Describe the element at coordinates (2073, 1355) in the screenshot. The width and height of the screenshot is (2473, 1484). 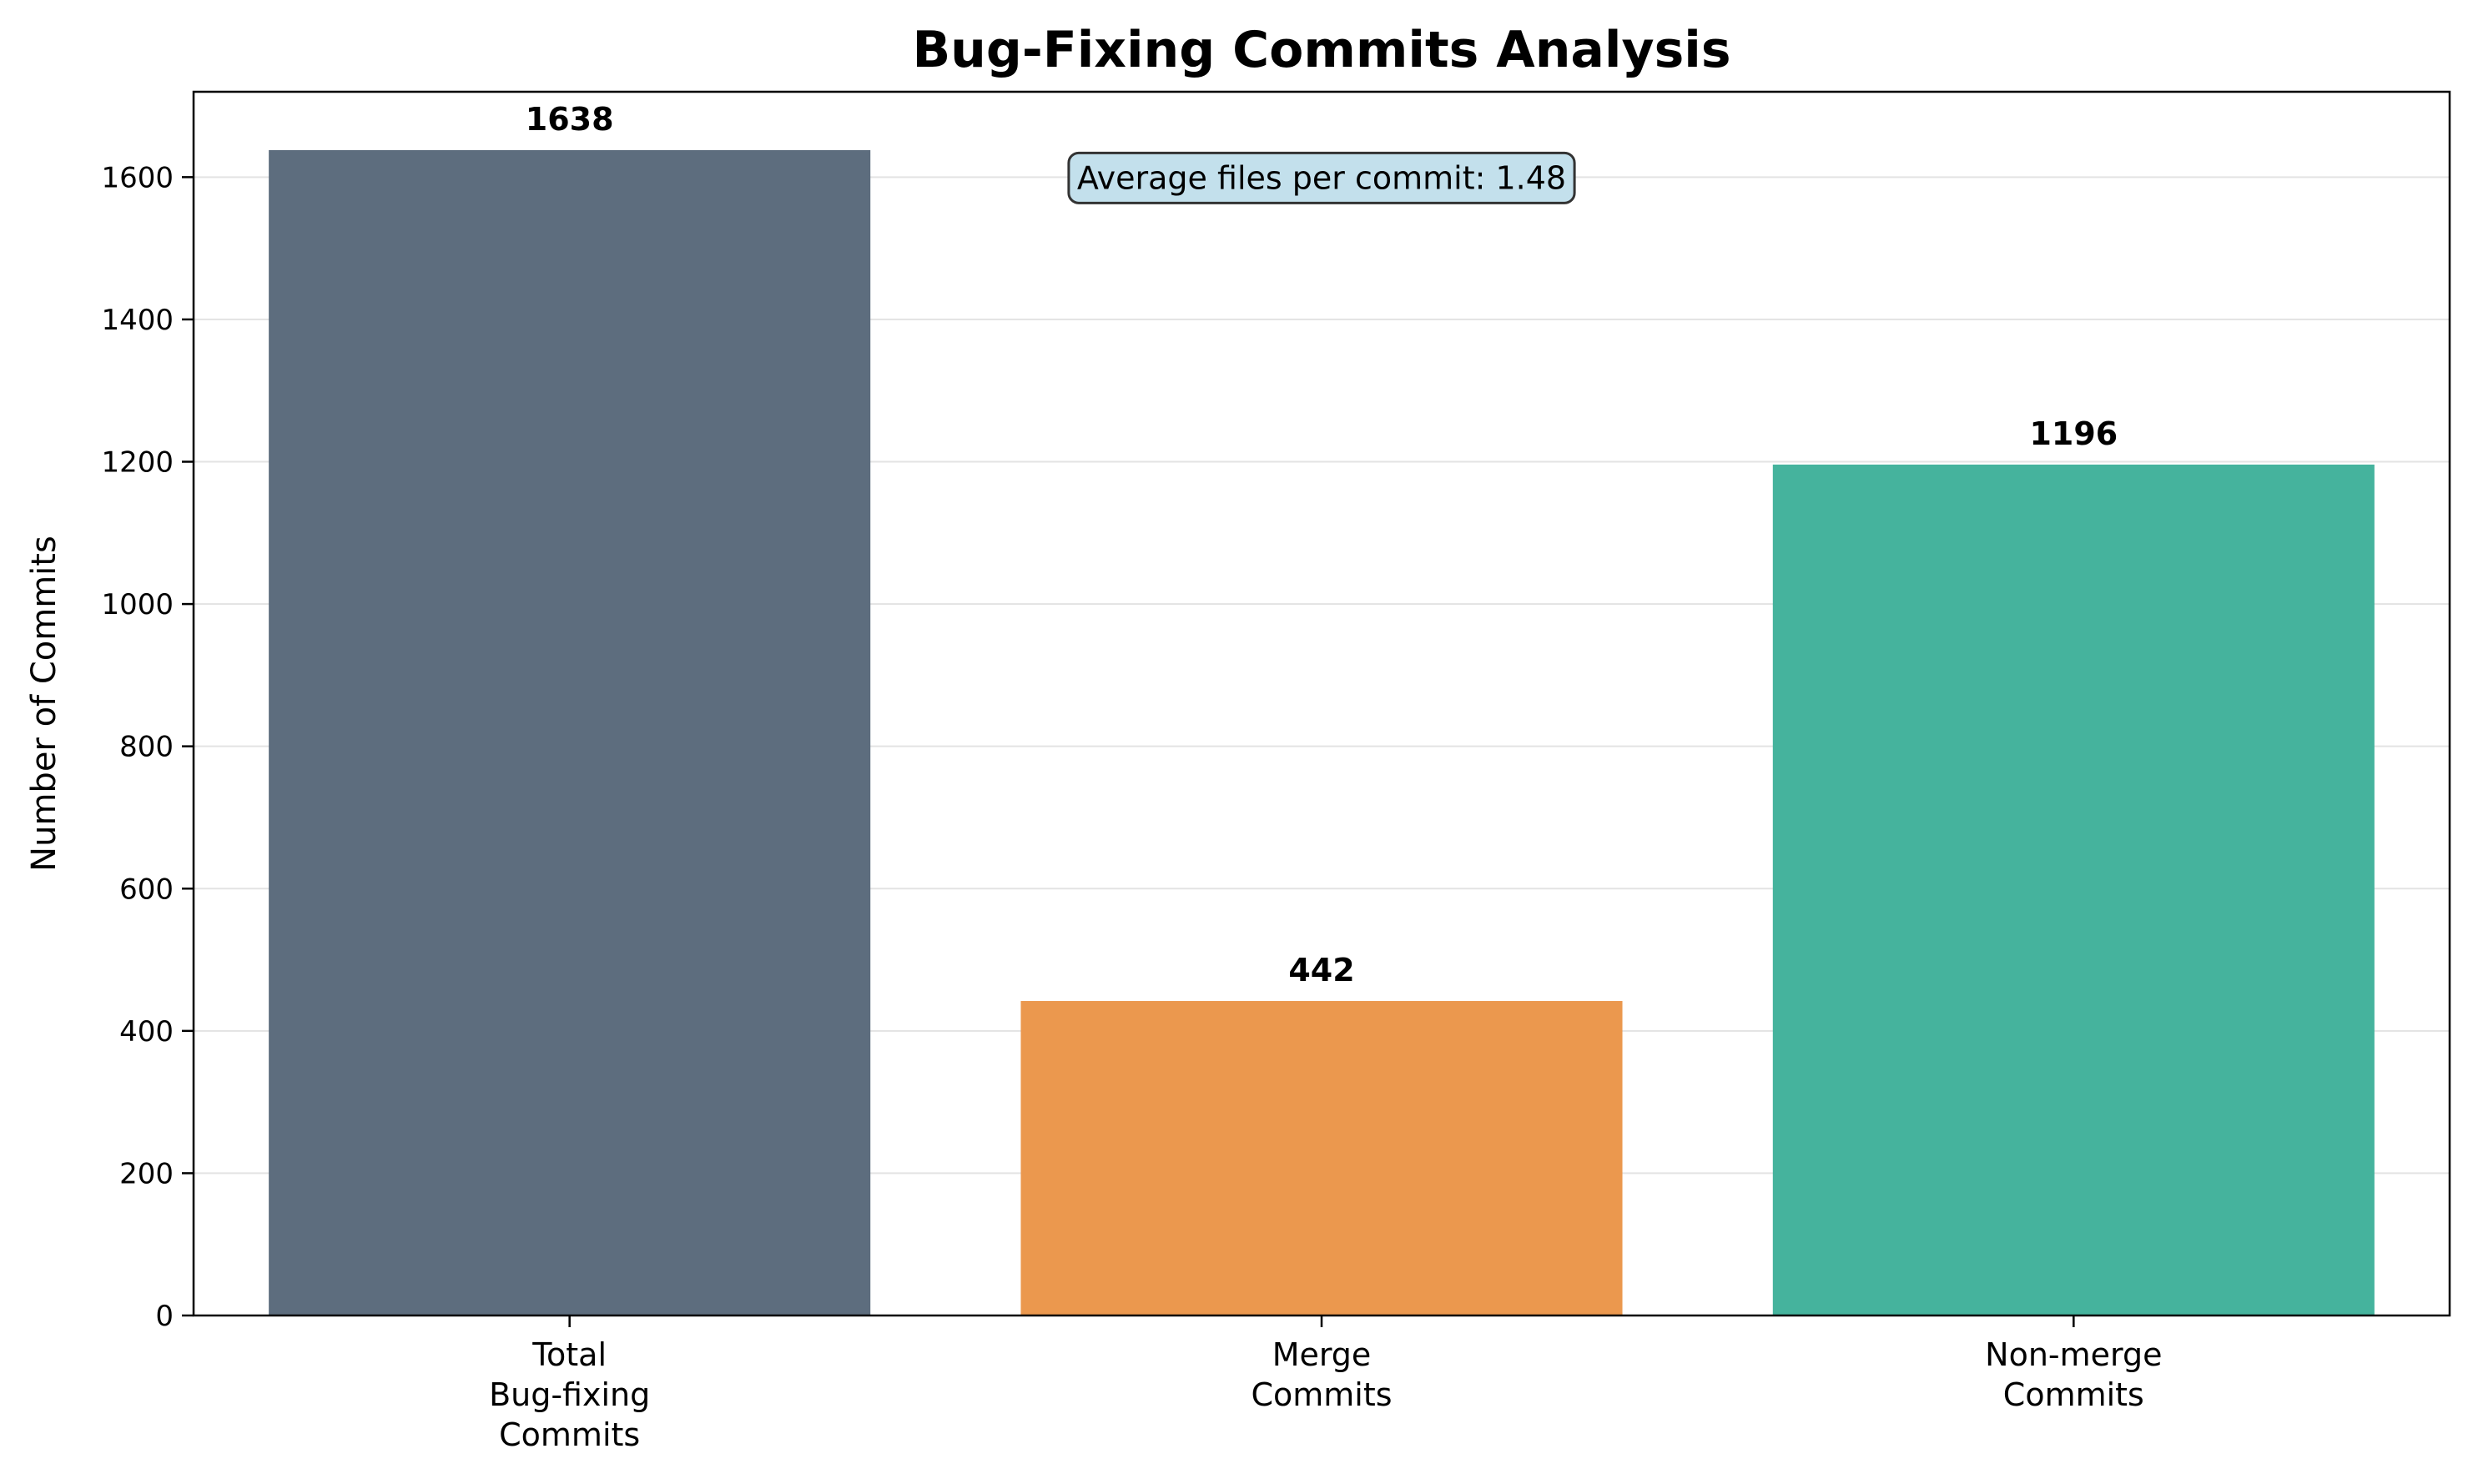
I see `x-tick-label: Non-merge` at that location.